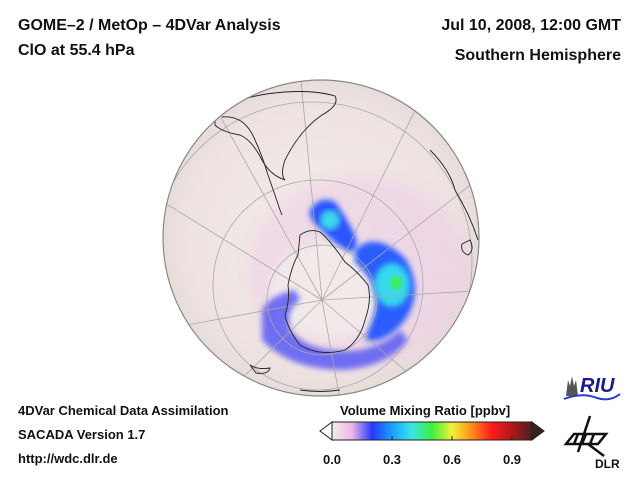 The image size is (640, 480). I want to click on east-peak, so click(396, 283).